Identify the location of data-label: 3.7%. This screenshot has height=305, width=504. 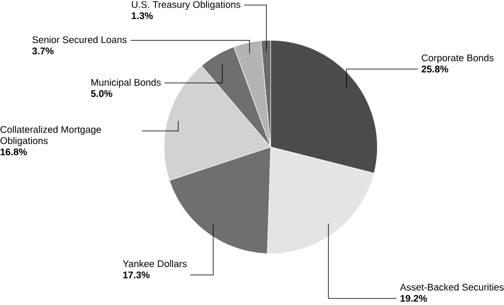
(43, 51).